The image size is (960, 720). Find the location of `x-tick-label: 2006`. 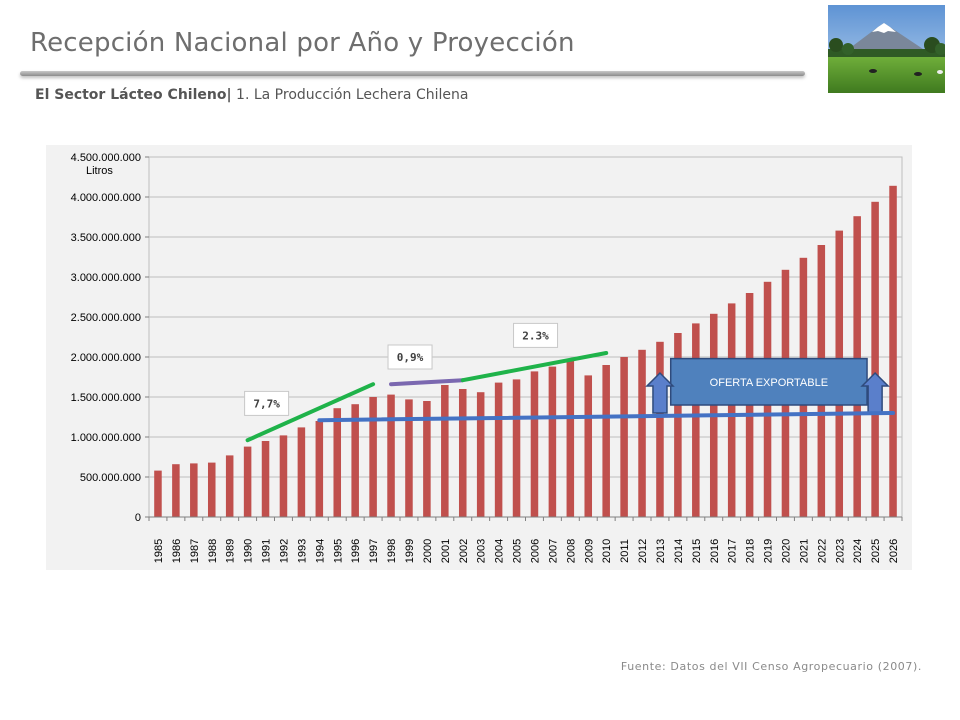

x-tick-label: 2006 is located at coordinates (535, 551).